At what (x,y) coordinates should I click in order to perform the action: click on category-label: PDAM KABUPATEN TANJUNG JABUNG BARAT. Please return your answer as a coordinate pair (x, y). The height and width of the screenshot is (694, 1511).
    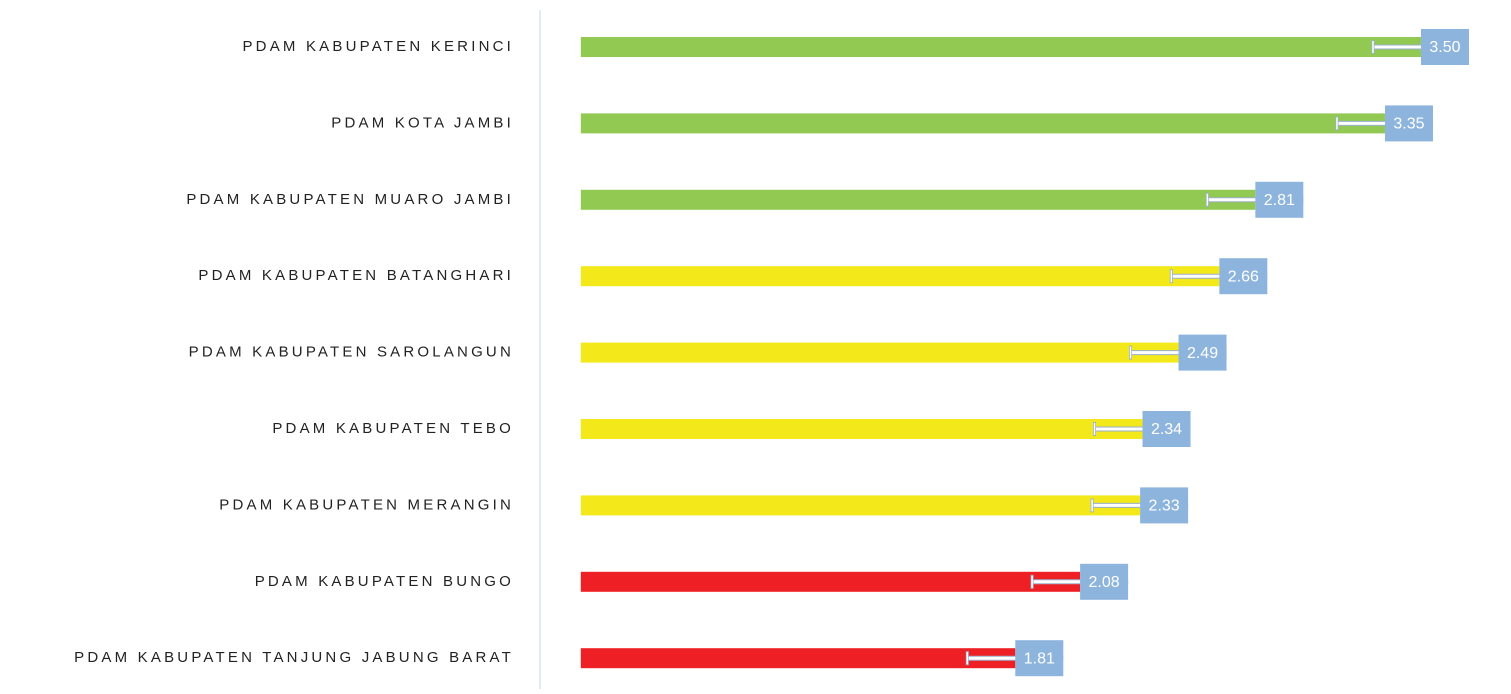
    Looking at the image, I should click on (294, 657).